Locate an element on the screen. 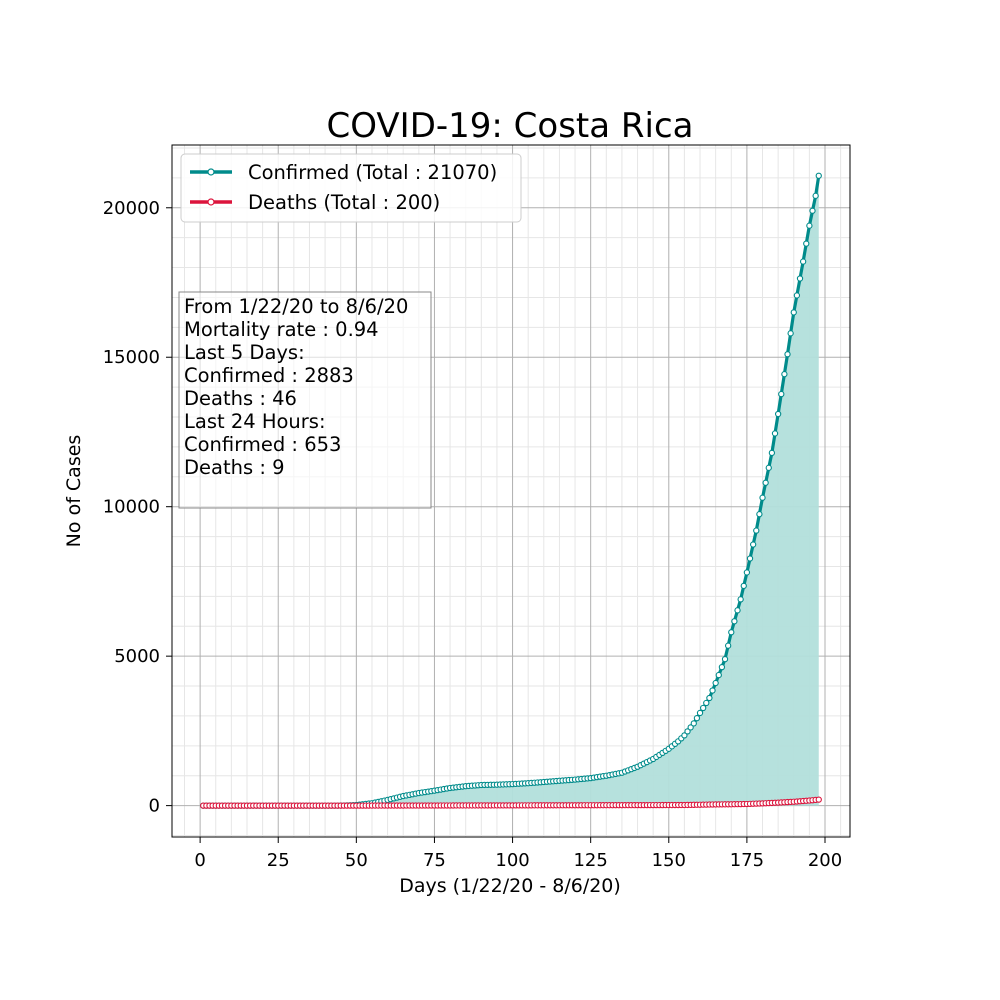 The height and width of the screenshot is (1000, 1000). info-line-last5-deaths: Deaths : 46 is located at coordinates (240, 398).